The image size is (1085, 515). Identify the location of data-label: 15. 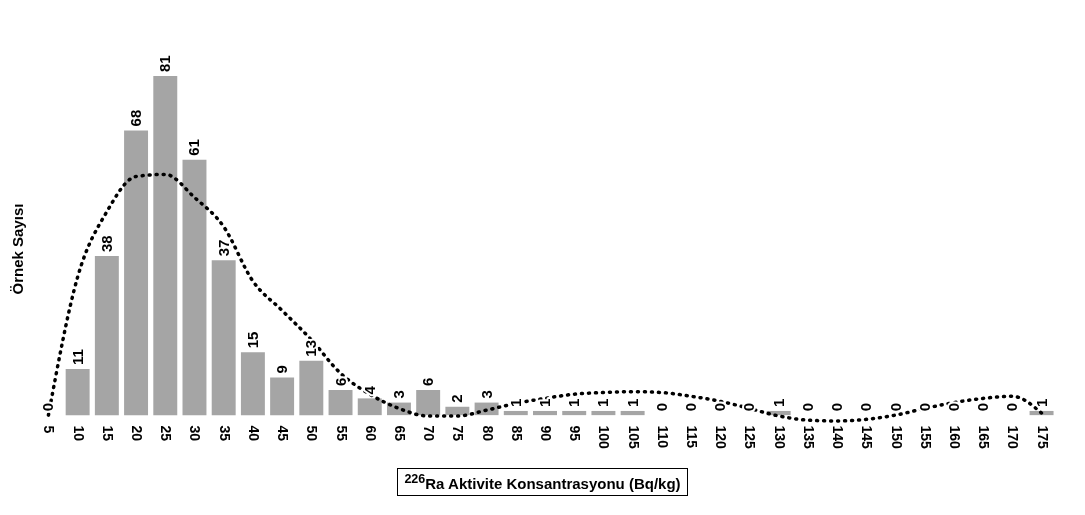
(252, 340).